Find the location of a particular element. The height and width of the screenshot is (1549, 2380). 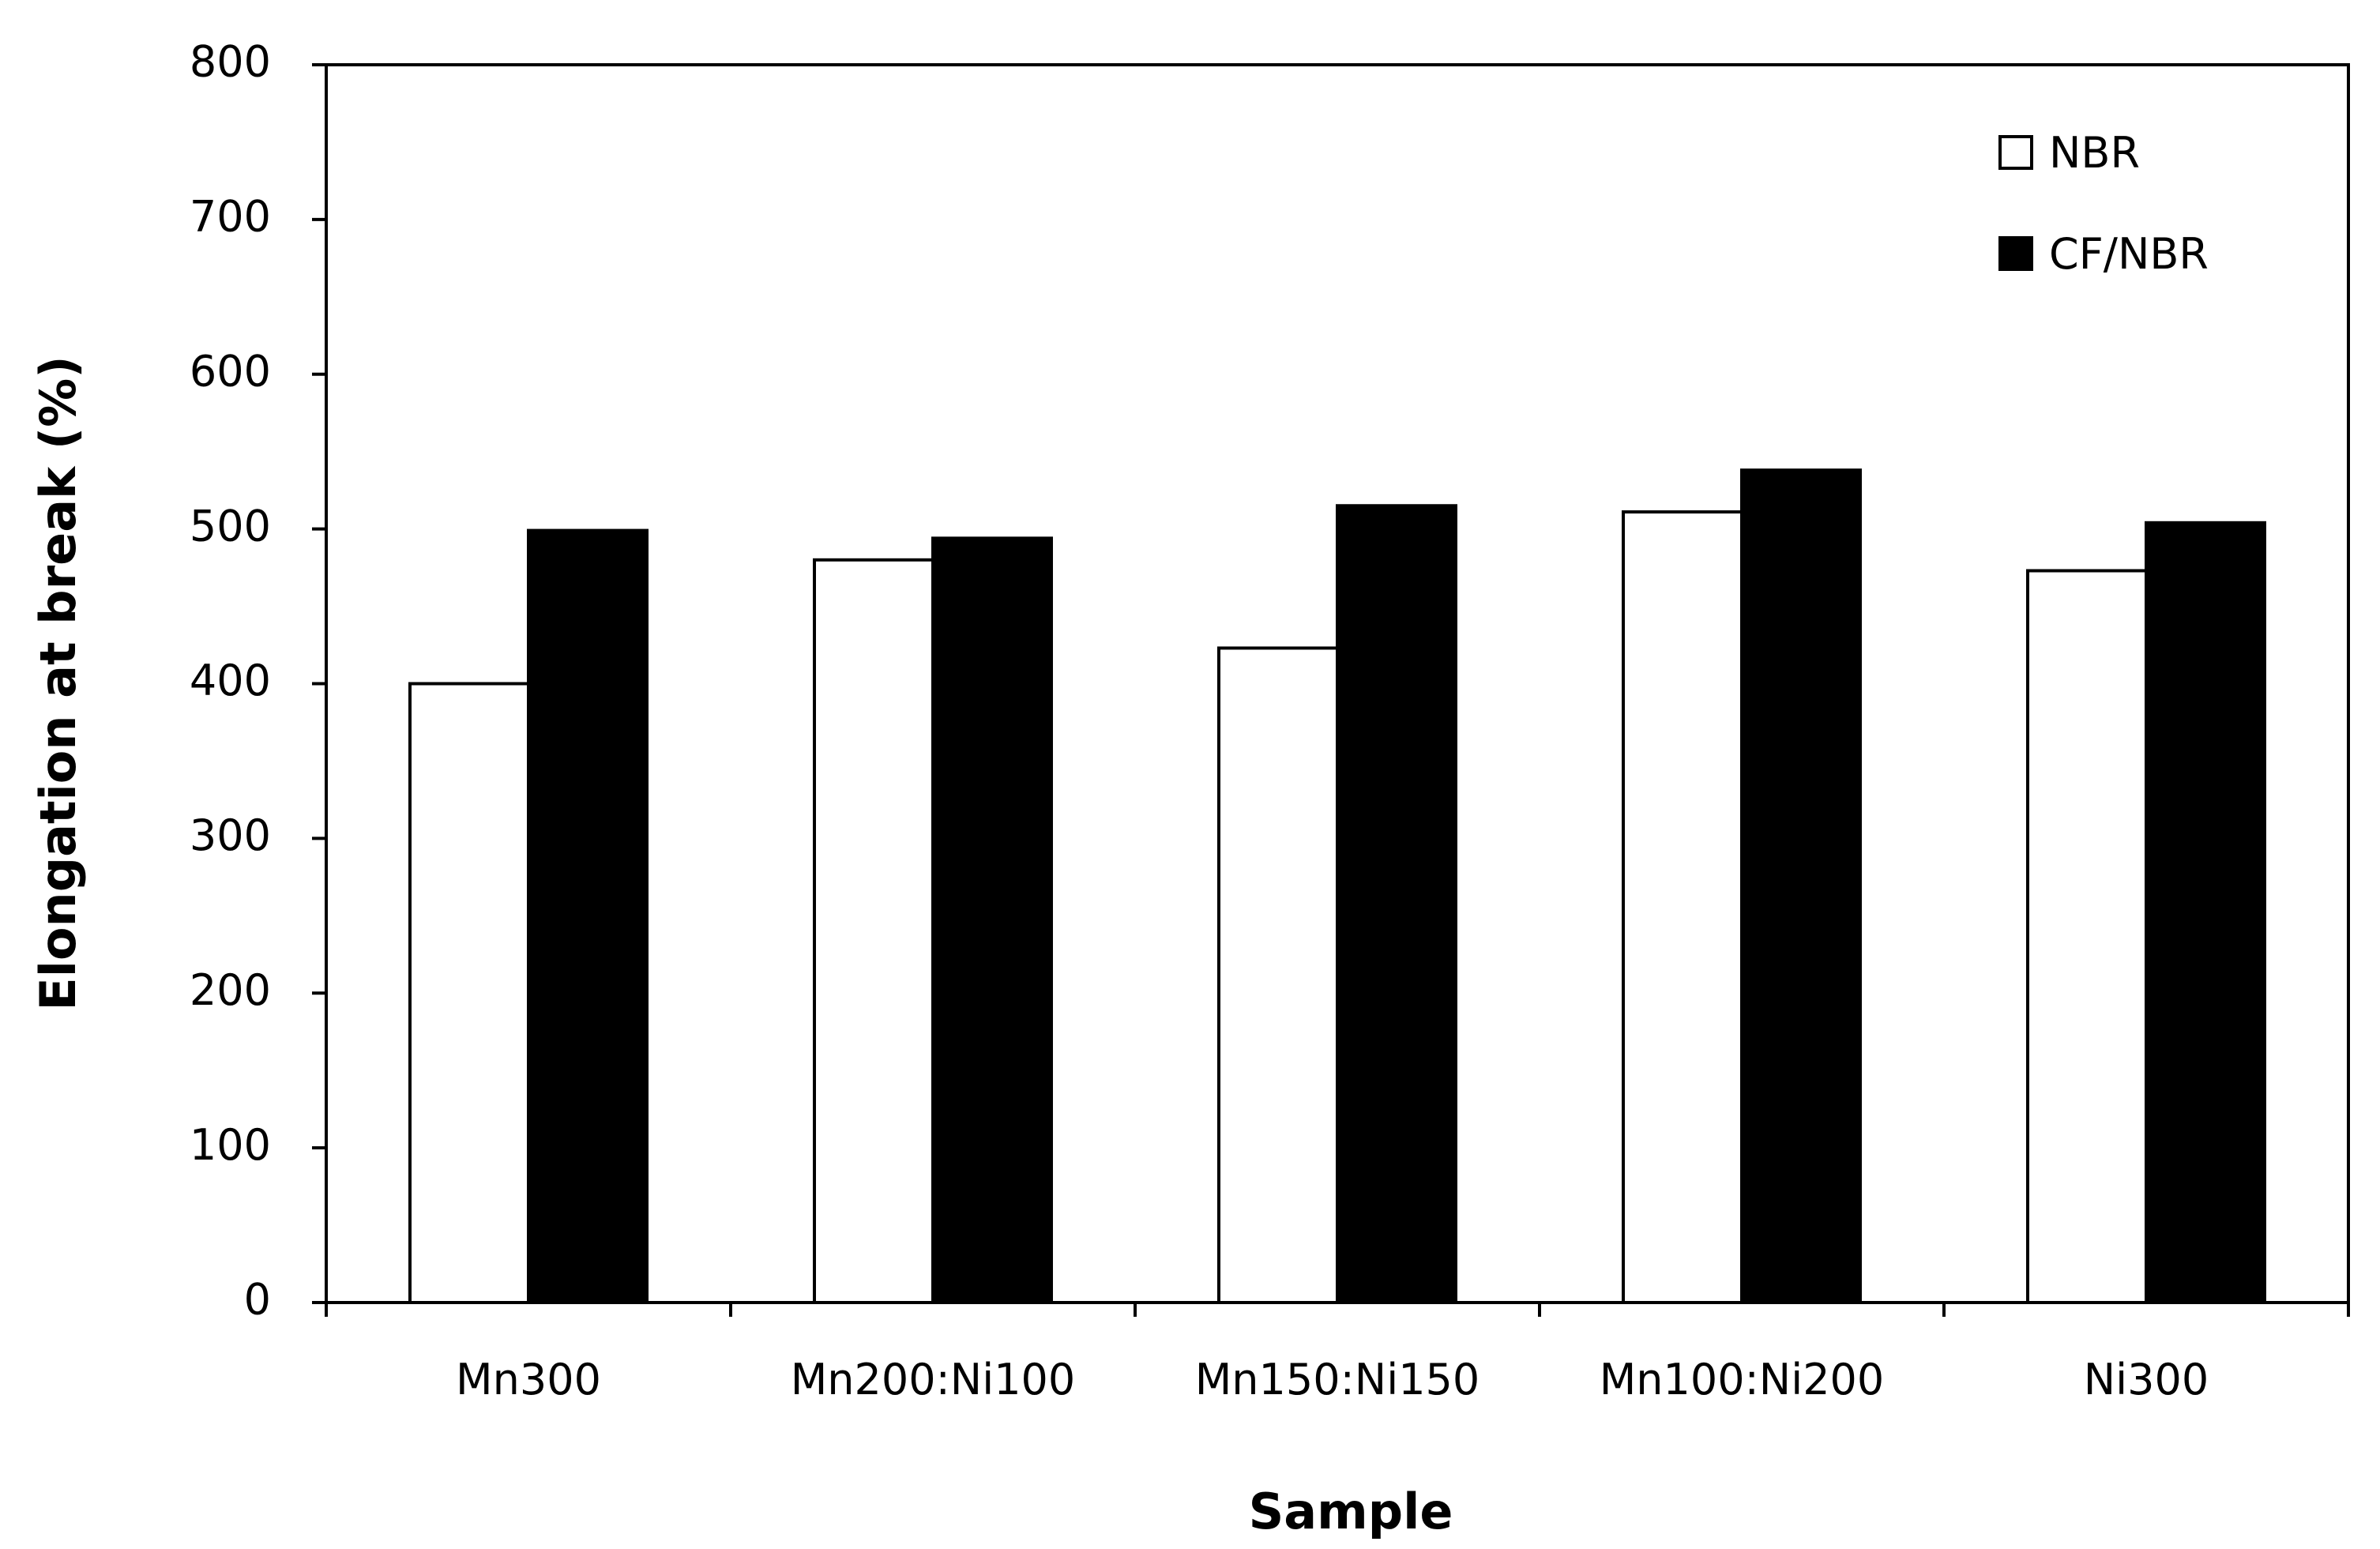

bar-nbr-mn300 is located at coordinates (469, 993).